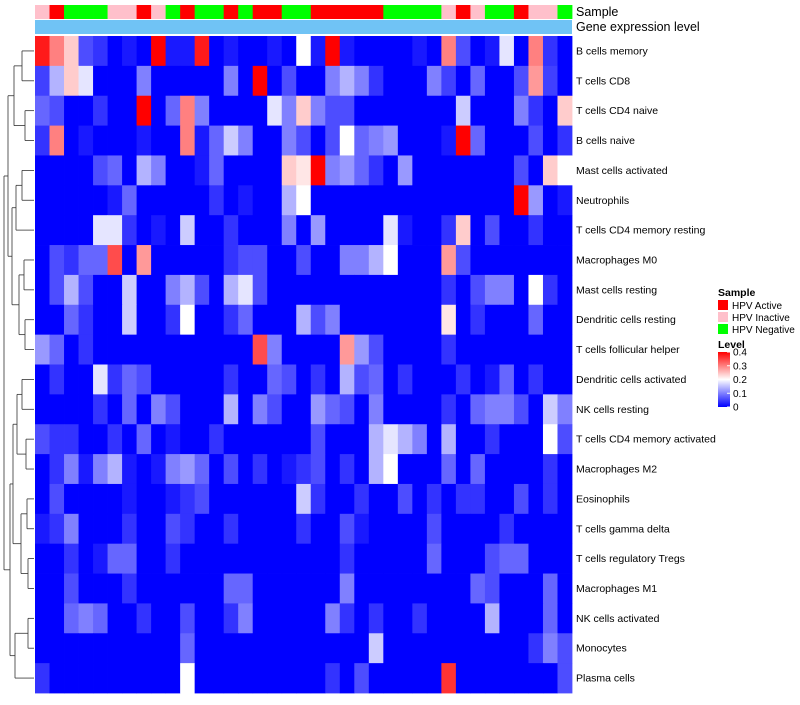  Describe the element at coordinates (622, 171) in the screenshot. I see `row-label: Mast cells activated` at that location.